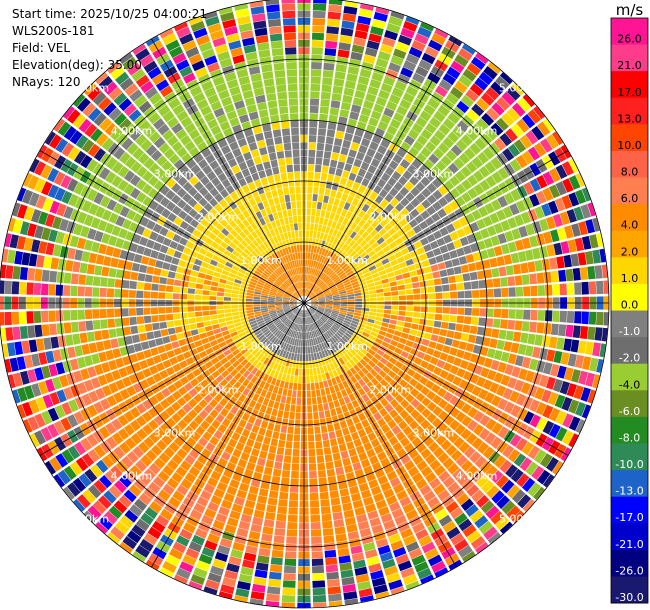 This screenshot has width=650, height=610. Describe the element at coordinates (629, 331) in the screenshot. I see `colorbar-tick-label: -1.0` at that location.